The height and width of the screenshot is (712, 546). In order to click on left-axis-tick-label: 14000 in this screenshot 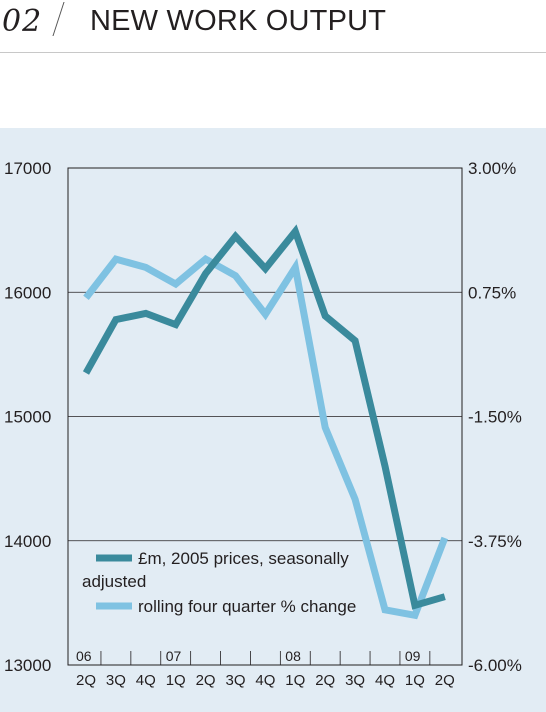, I will do `click(27, 541)`.